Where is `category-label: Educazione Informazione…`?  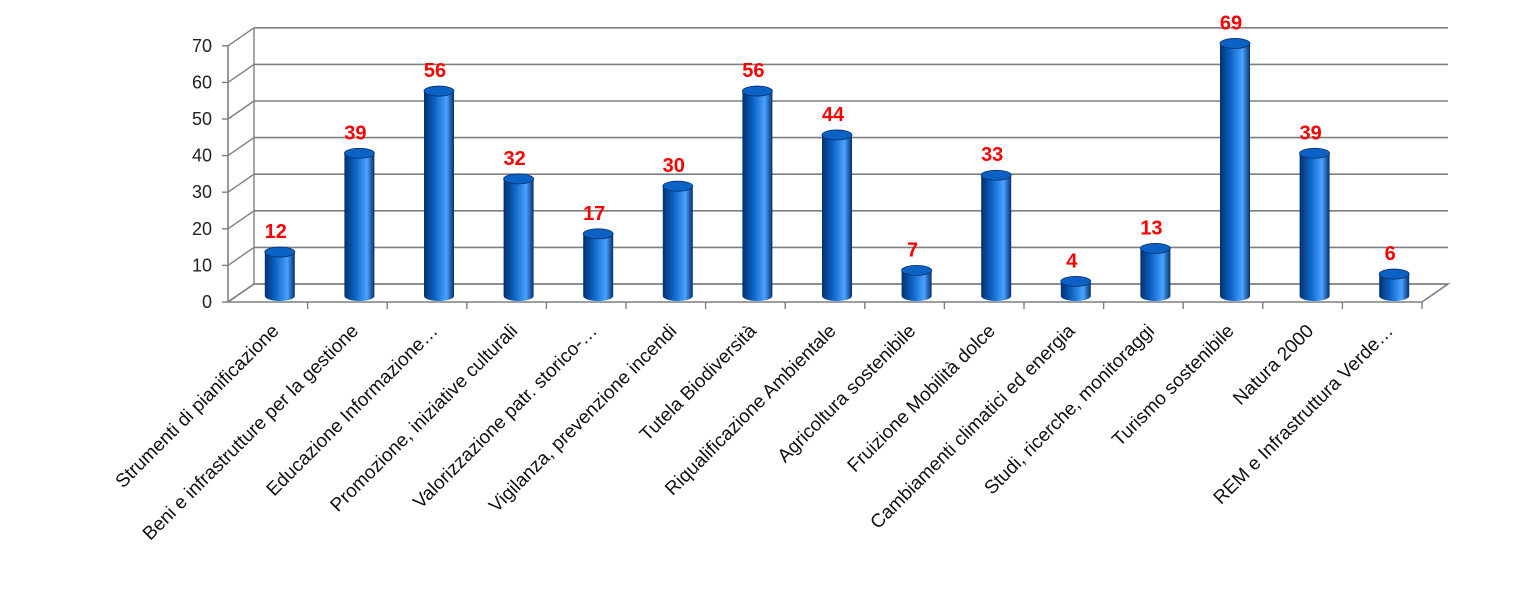
category-label: Educazione Informazione… is located at coordinates (353, 411).